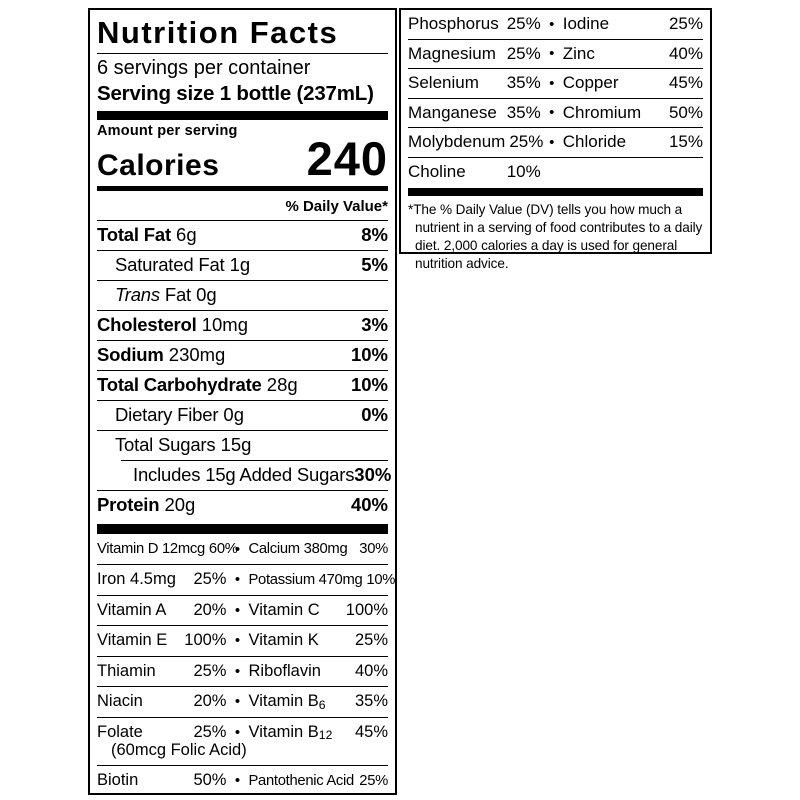  Describe the element at coordinates (242, 781) in the screenshot. I see `micronutrient-row: Biotin 50% • Pantothenic Acid 25%` at that location.